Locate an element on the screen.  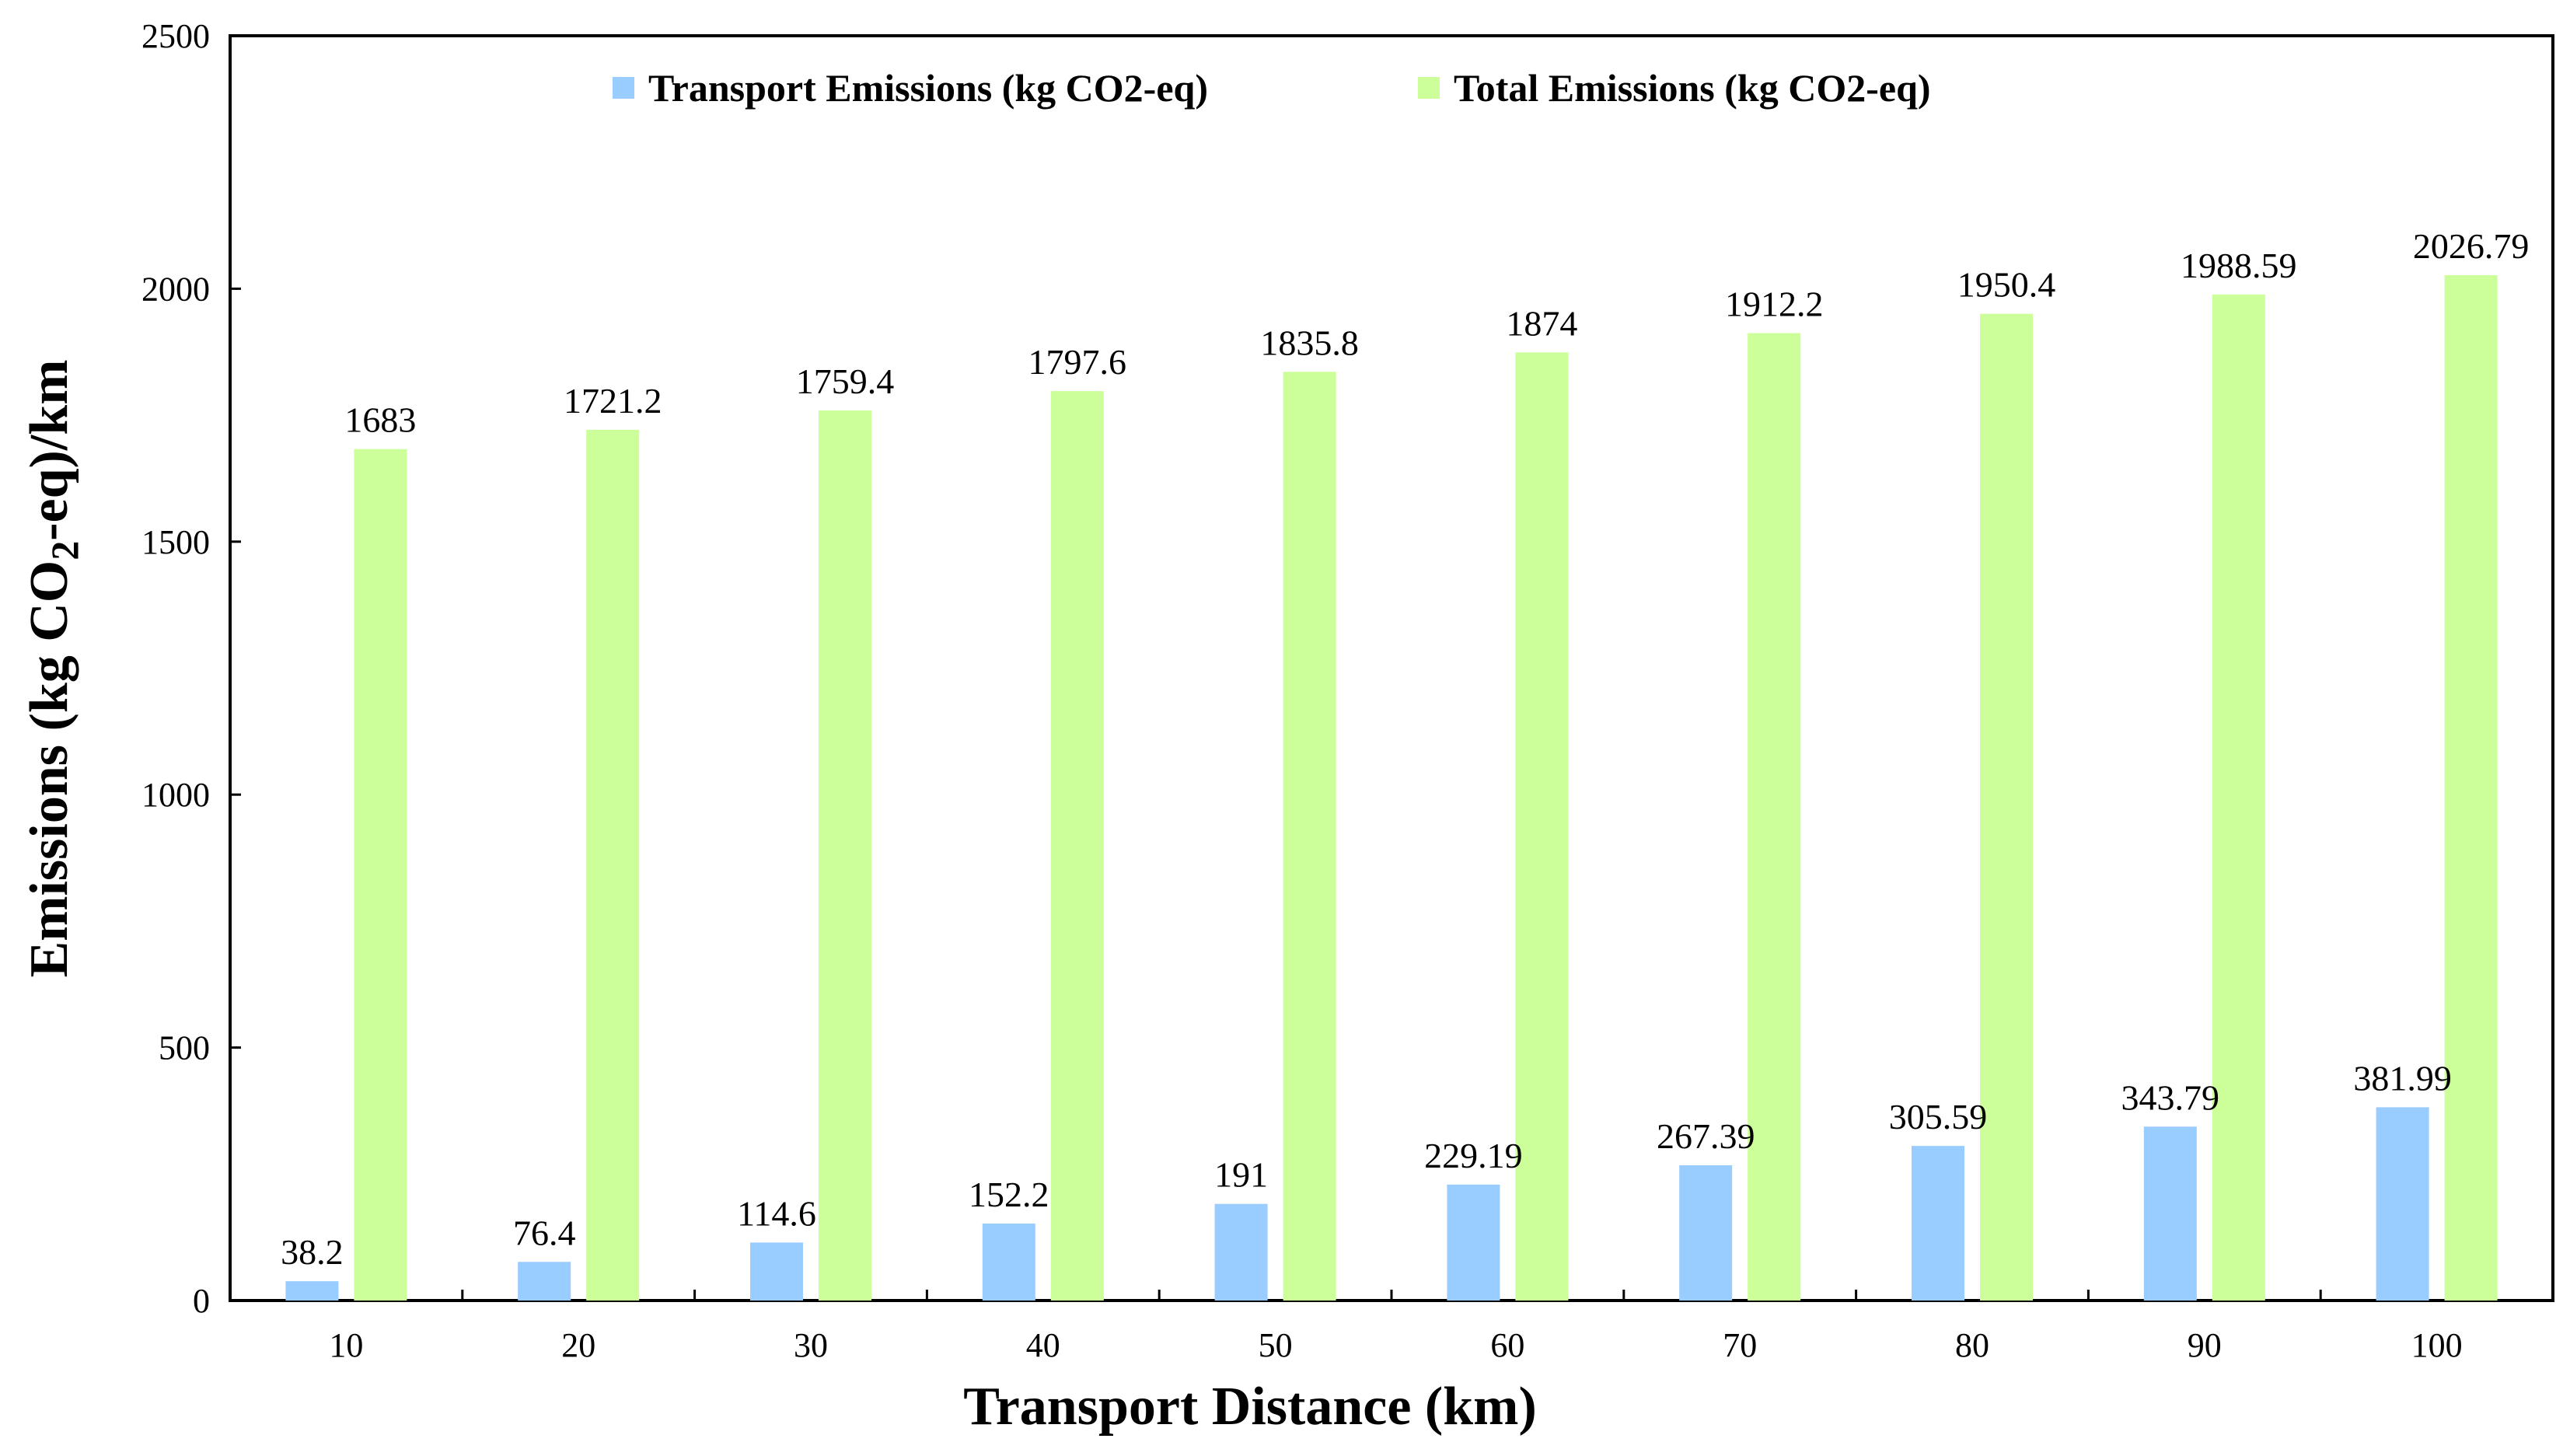
total-value-label: 1874 is located at coordinates (1541, 323).